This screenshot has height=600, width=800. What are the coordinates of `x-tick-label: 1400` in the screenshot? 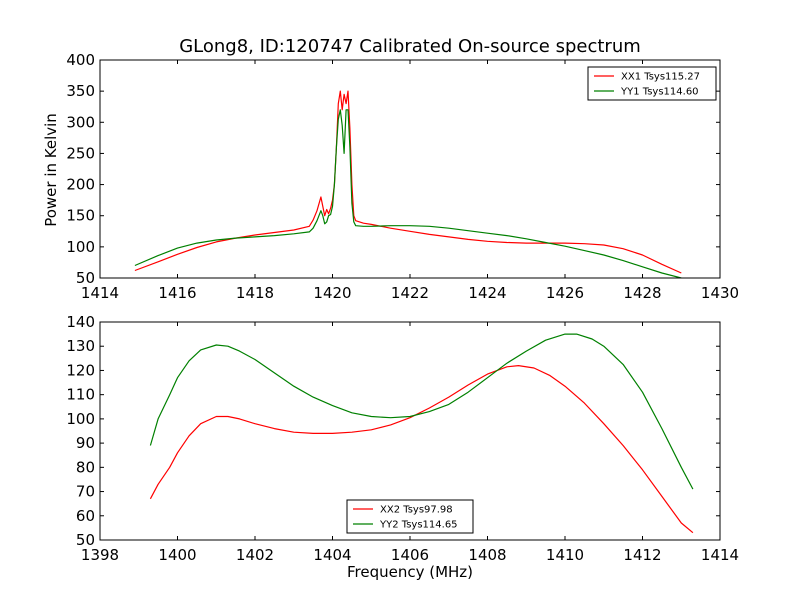 It's located at (177, 555).